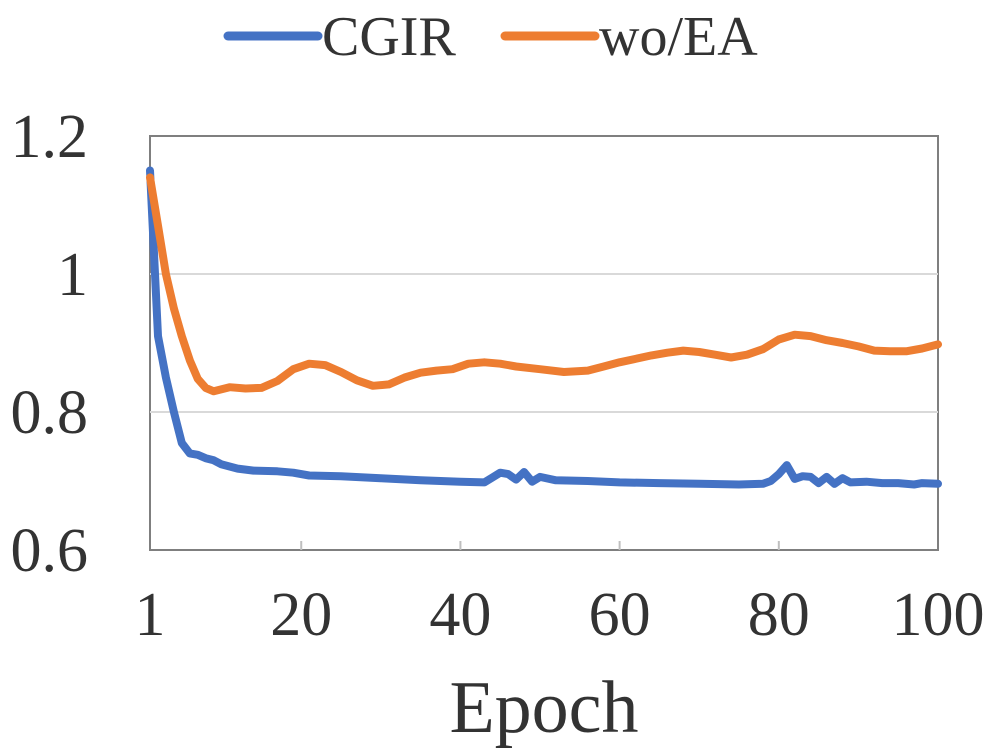 The height and width of the screenshot is (756, 997). What do you see at coordinates (50, 137) in the screenshot?
I see `y-tick-label: 1.2` at bounding box center [50, 137].